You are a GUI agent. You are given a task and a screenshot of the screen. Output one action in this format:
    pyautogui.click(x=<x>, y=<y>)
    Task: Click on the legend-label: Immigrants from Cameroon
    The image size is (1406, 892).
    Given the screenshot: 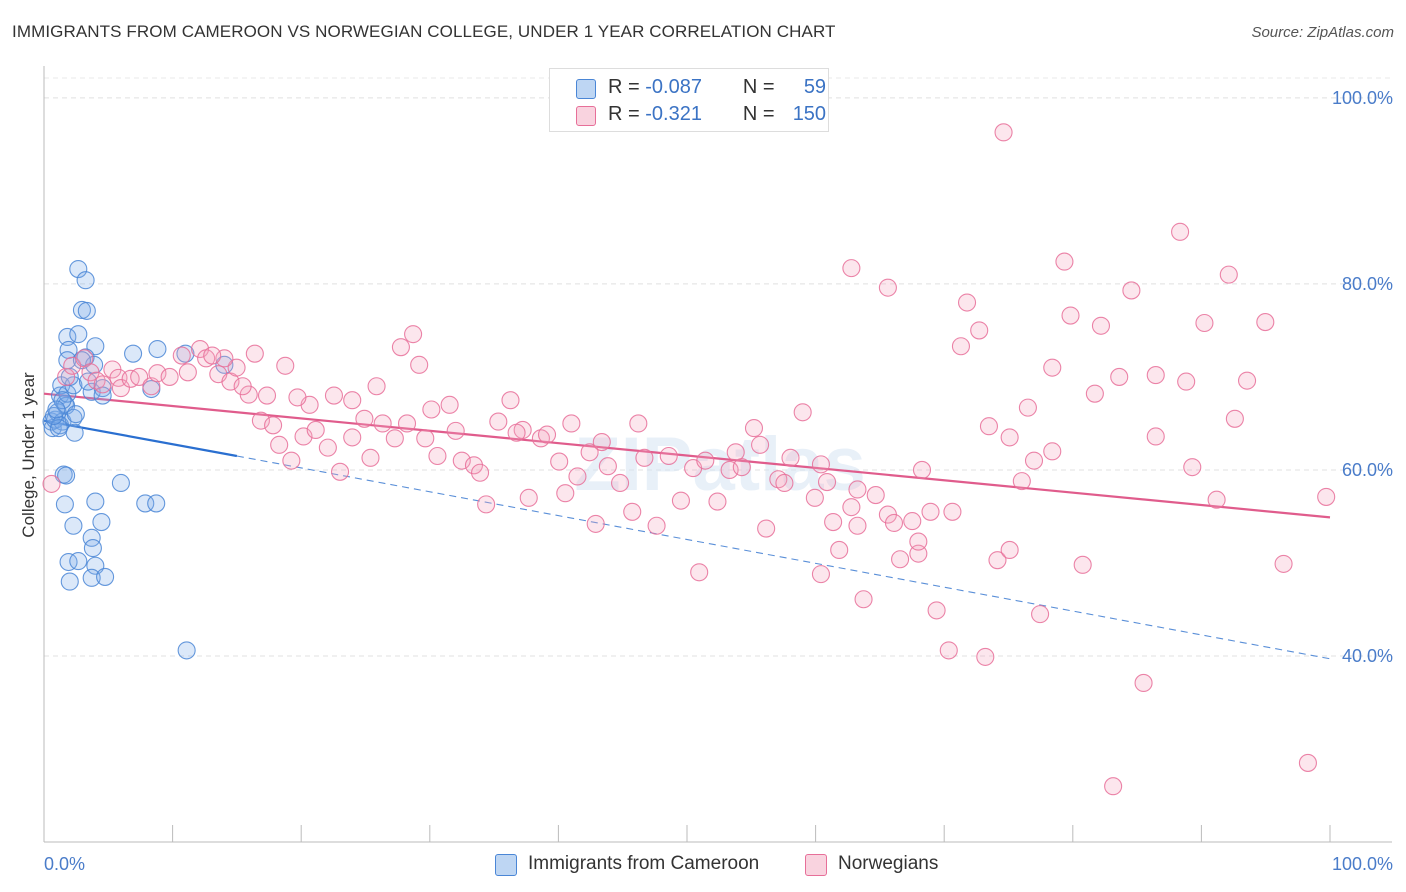 What is the action you would take?
    pyautogui.click(x=644, y=863)
    